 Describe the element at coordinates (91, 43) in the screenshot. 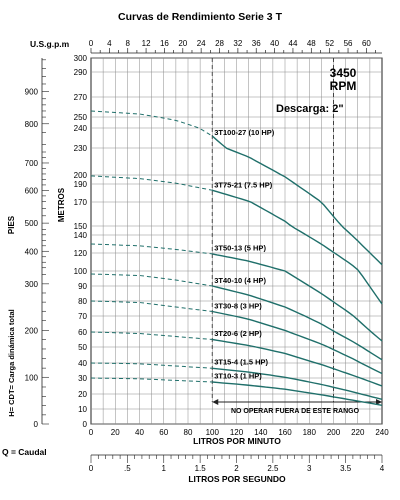

I see `top-tick-label: 0` at that location.